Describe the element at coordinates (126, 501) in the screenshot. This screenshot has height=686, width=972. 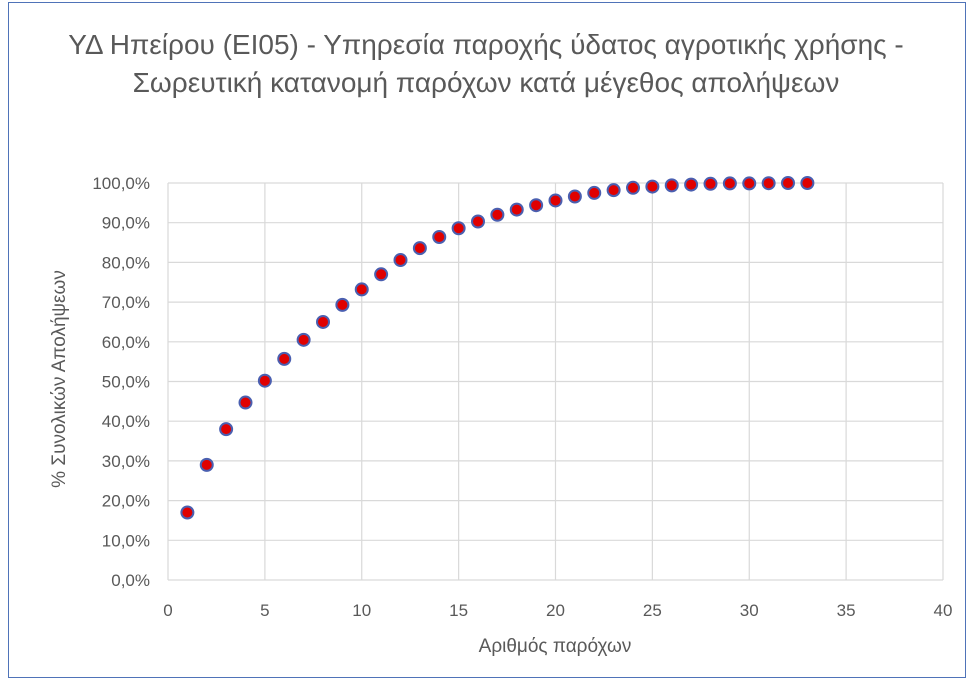
I see `y-tick-label: 20,0%` at that location.